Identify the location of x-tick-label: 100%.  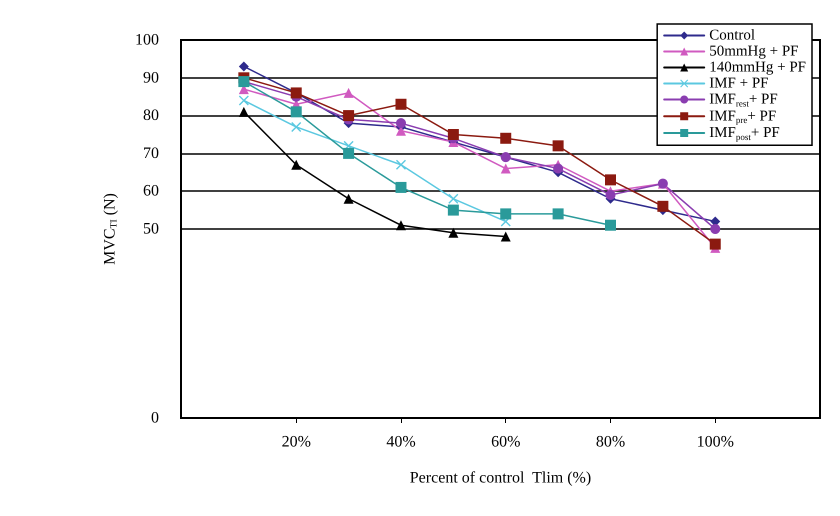
(715, 442).